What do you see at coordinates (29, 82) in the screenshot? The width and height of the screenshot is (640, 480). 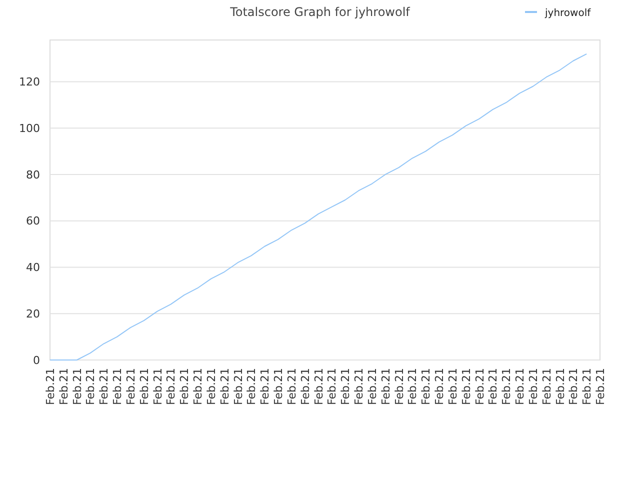 I see `y-tick-label: 120` at bounding box center [29, 82].